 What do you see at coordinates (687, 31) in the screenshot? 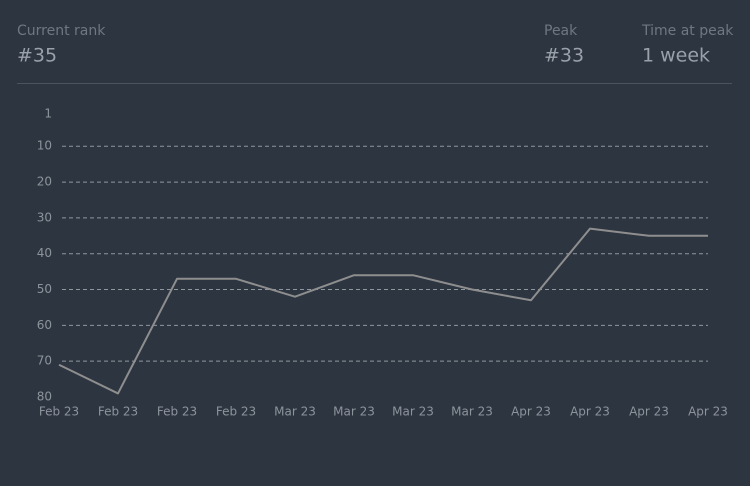
I see `time-at-peak-label: Time at peak` at bounding box center [687, 31].